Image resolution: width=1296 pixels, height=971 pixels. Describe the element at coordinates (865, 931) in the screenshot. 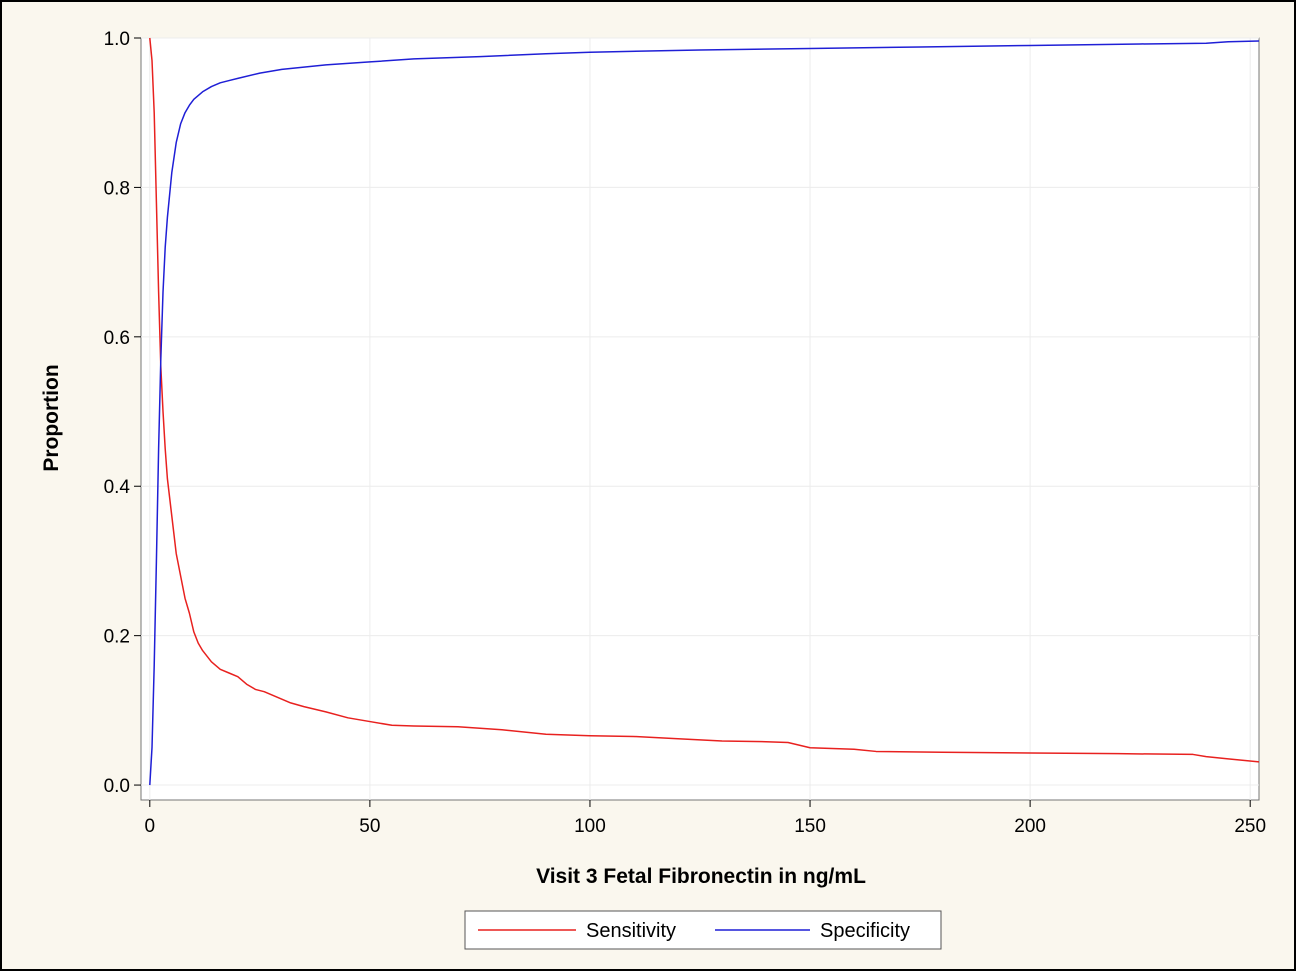

I see `legend-label-specificity: Specificity` at that location.